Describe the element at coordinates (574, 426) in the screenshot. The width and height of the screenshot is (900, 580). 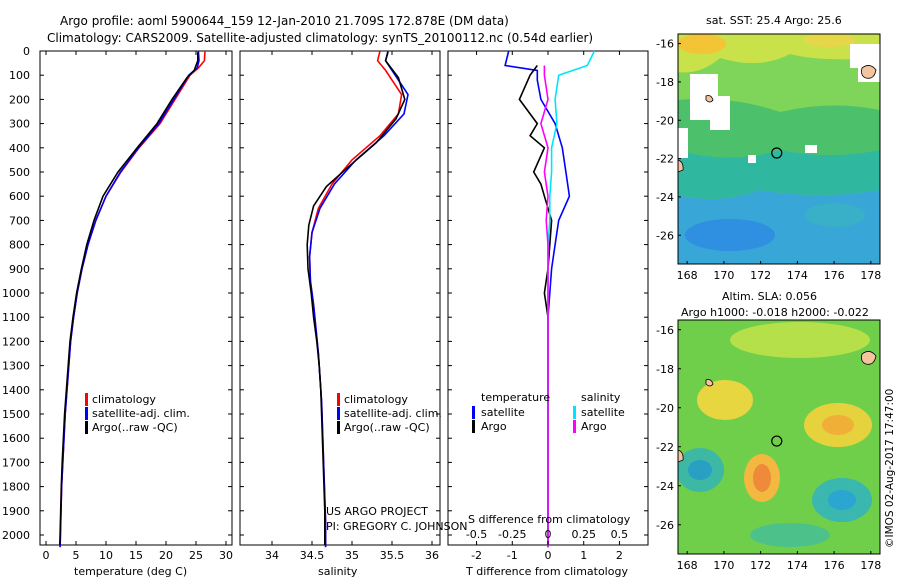
I see `legend-sal-argo-swatch` at that location.